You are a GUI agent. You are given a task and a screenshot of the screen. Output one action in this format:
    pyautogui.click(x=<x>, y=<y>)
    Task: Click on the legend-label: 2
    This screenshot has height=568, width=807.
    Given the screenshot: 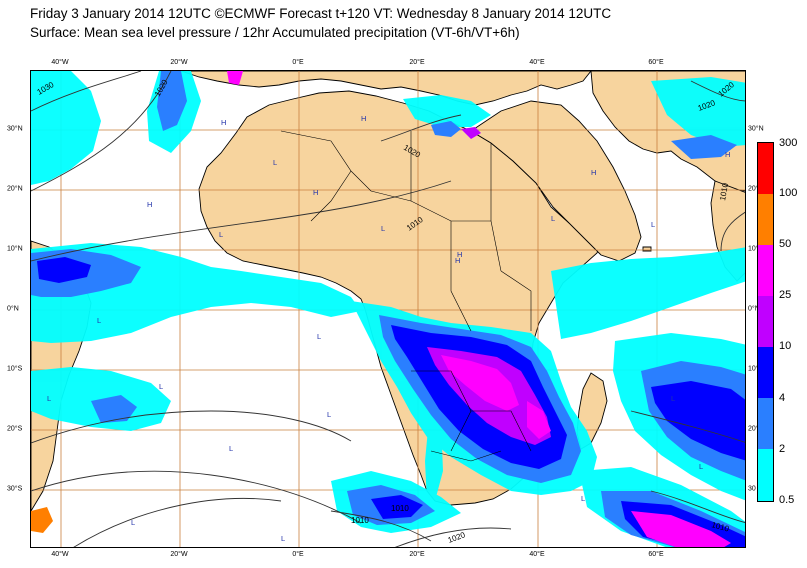 What is the action you would take?
    pyautogui.click(x=782, y=449)
    